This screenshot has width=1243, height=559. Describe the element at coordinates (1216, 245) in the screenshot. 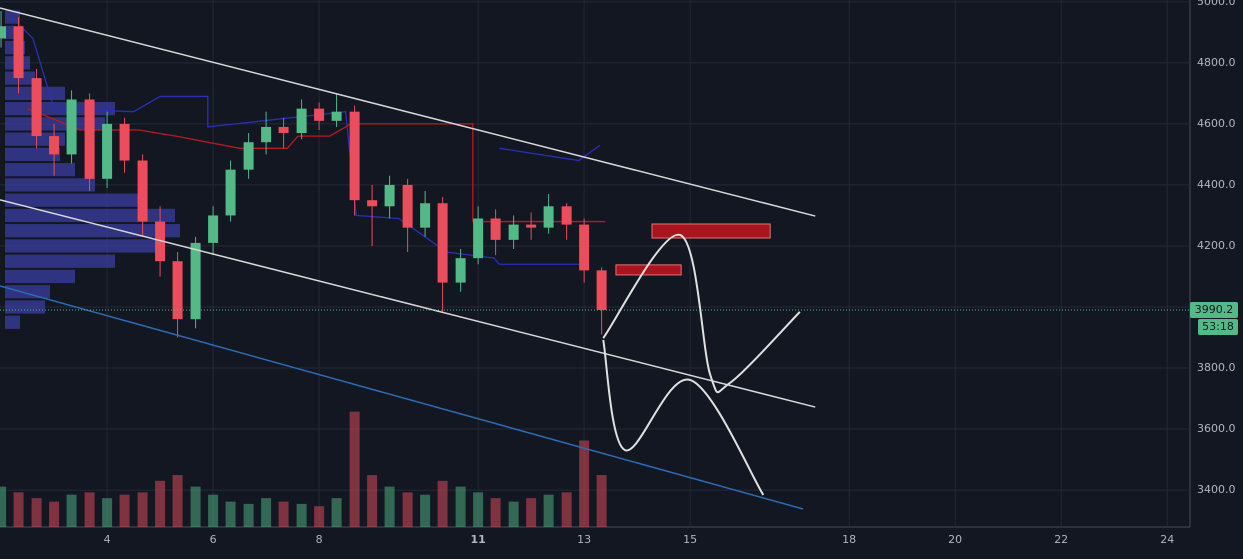

I see `y-tick-label: 4200.0` at that location.